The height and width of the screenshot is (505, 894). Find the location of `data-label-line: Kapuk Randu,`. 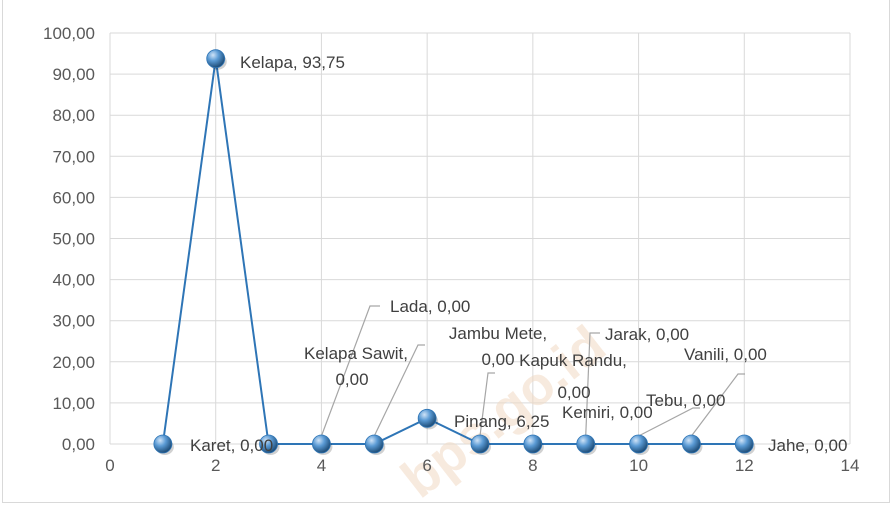

data-label-line: Kapuk Randu, is located at coordinates (573, 360).